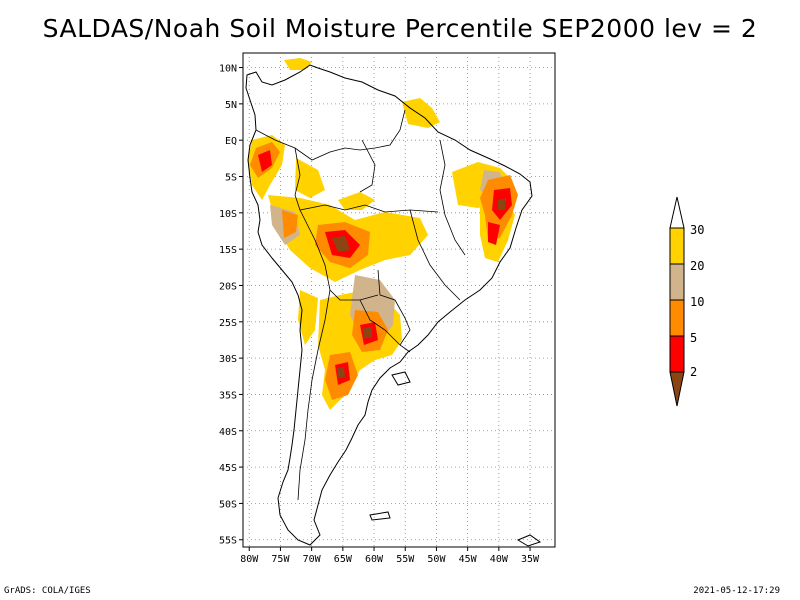  What do you see at coordinates (228, 468) in the screenshot?
I see `lat-label: 45S` at bounding box center [228, 468].